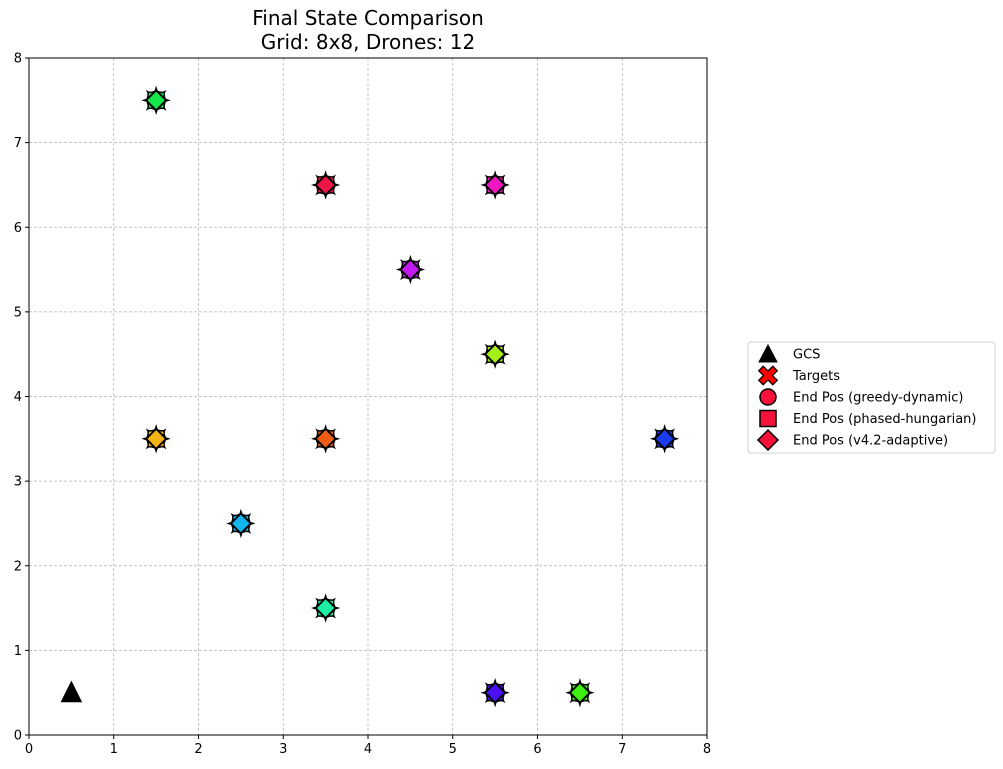 This screenshot has width=1003, height=769. What do you see at coordinates (453, 749) in the screenshot?
I see `x-tick-label: 5` at bounding box center [453, 749].